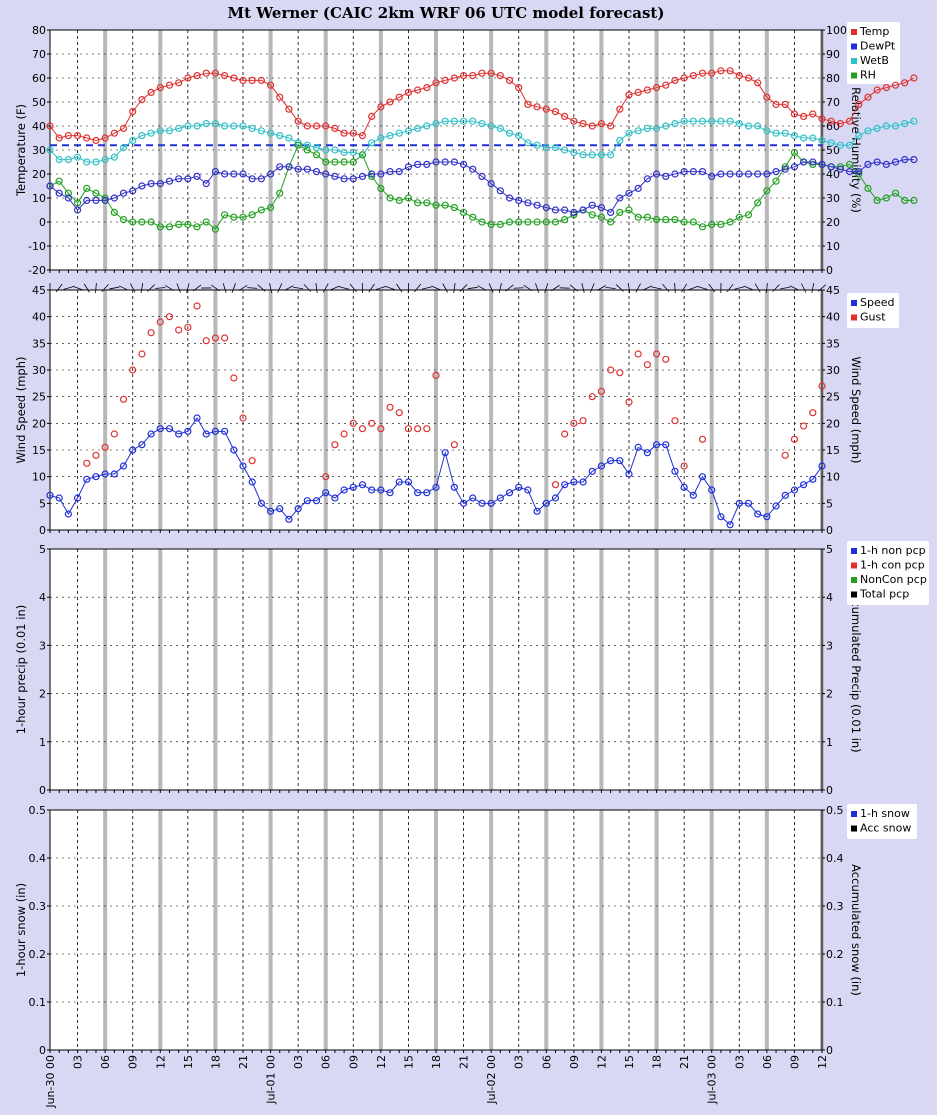 The width and height of the screenshot is (937, 1115). Describe the element at coordinates (856, 930) in the screenshot. I see `y2-axis-label: Accumulated snow (in)` at that location.